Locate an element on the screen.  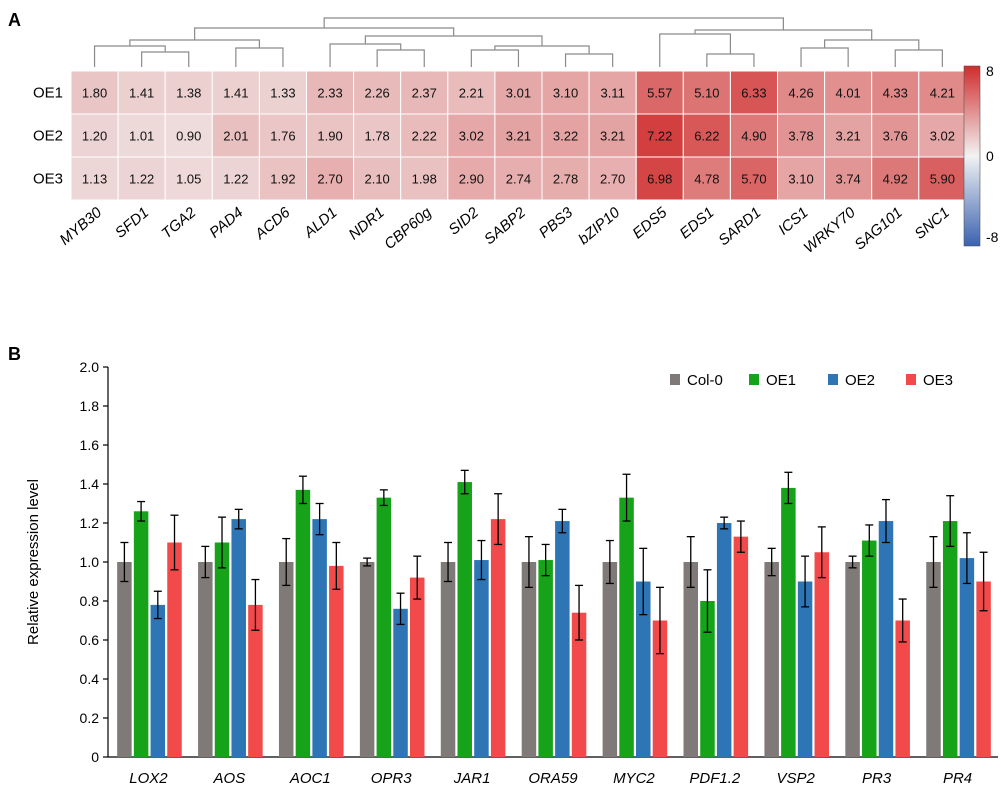
heatmap-column-label: MYB30 is located at coordinates (81, 226).